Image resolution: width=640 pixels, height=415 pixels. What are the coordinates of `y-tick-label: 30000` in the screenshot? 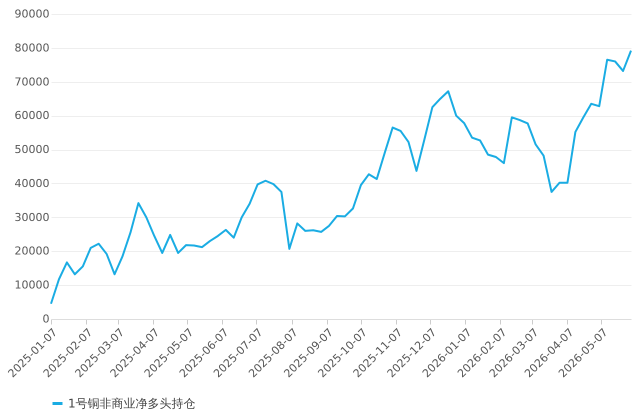 It's located at (32, 217).